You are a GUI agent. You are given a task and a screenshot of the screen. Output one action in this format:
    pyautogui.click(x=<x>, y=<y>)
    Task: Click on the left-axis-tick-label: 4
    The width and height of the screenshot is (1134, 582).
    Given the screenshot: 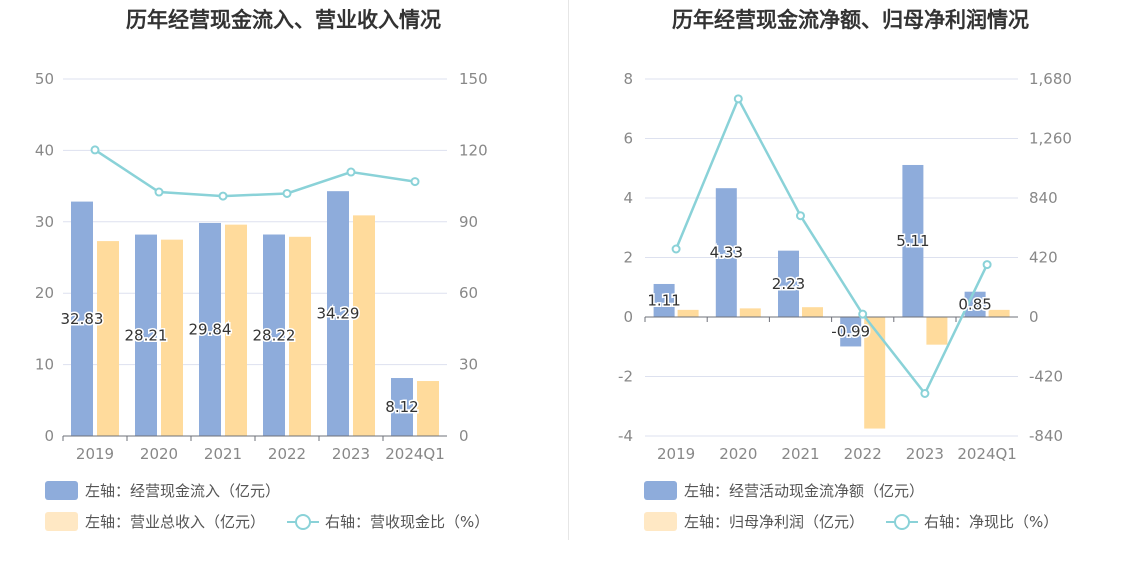 What is the action you would take?
    pyautogui.click(x=628, y=198)
    